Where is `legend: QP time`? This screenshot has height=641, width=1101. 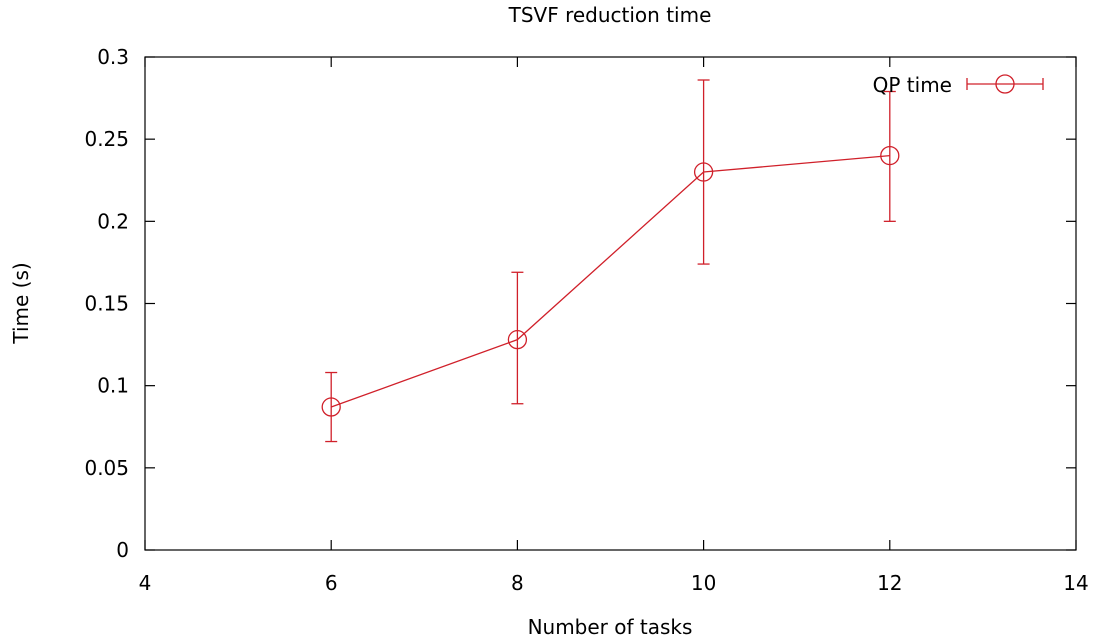 legend: QP time is located at coordinates (958, 85).